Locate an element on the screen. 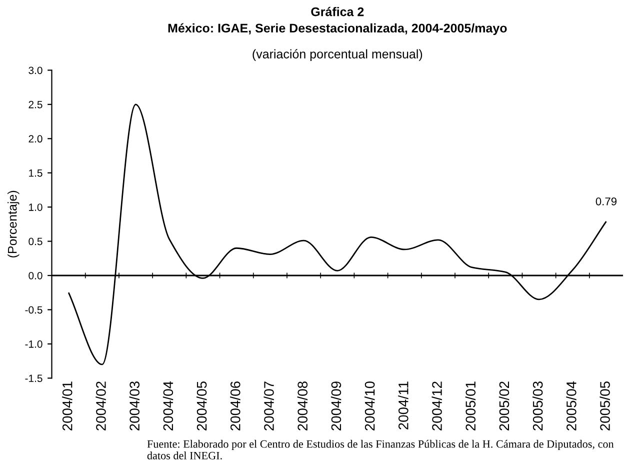 This screenshot has height=468, width=639. y-tick-label: -1.5 is located at coordinates (33, 378).